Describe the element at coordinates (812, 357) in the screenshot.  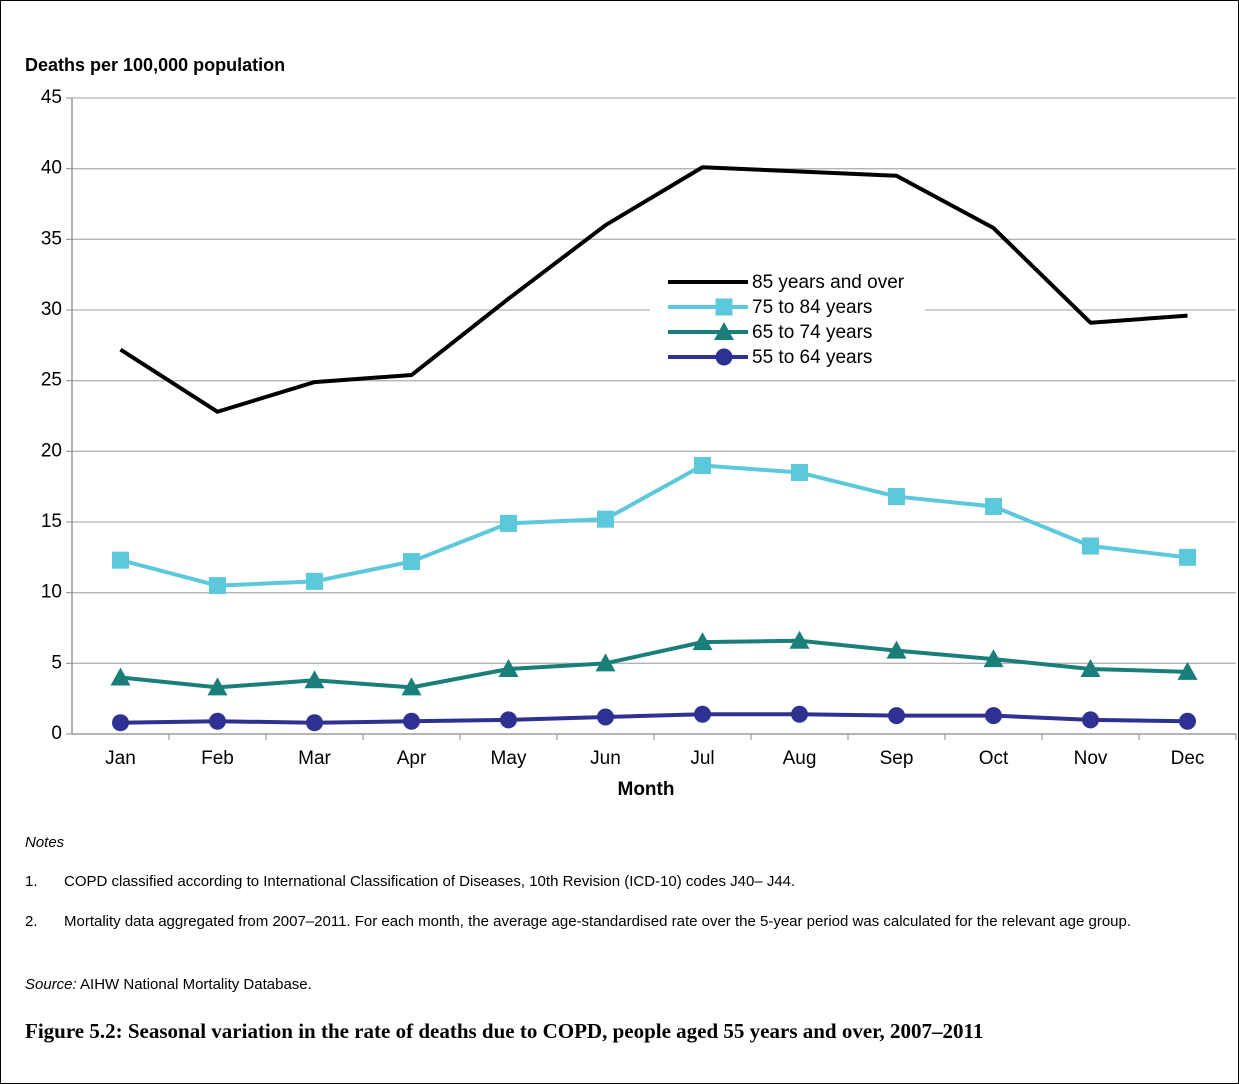
I see `legend-label: 55 to 64 years` at that location.